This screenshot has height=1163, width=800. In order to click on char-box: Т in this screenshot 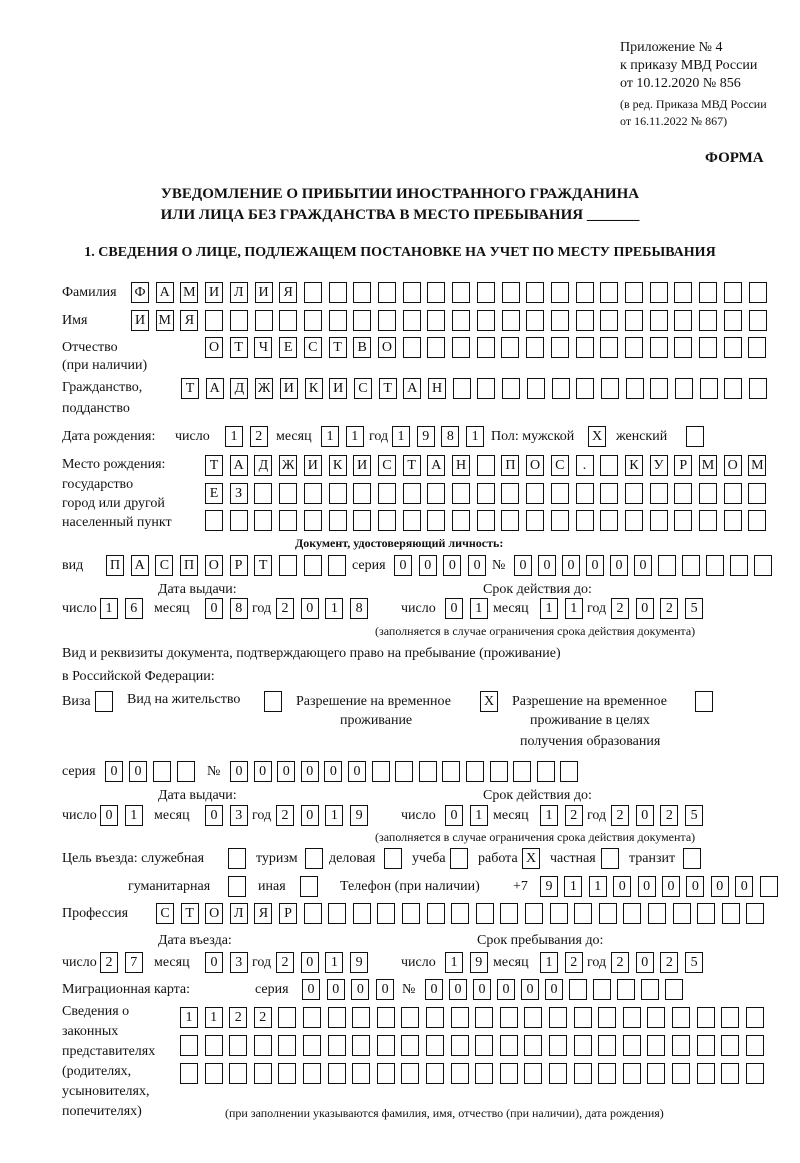, I will do `click(387, 388)`.